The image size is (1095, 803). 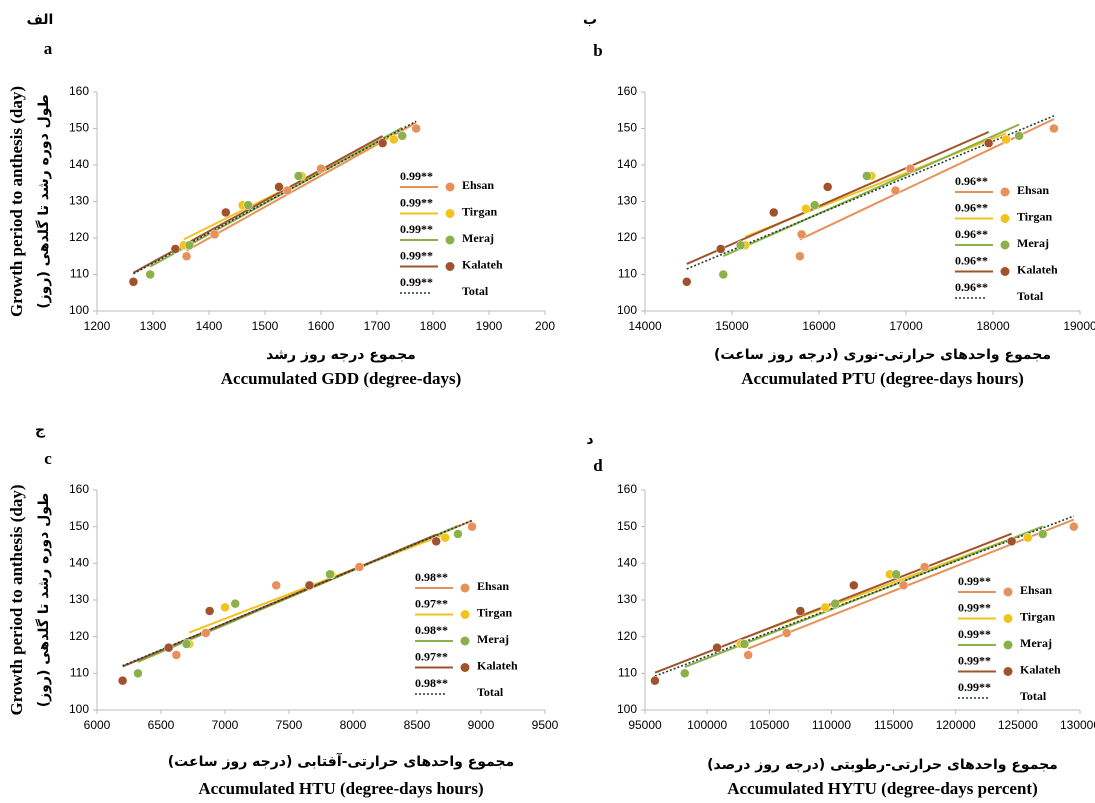 I want to click on y-tick-label: 100, so click(x=79, y=709).